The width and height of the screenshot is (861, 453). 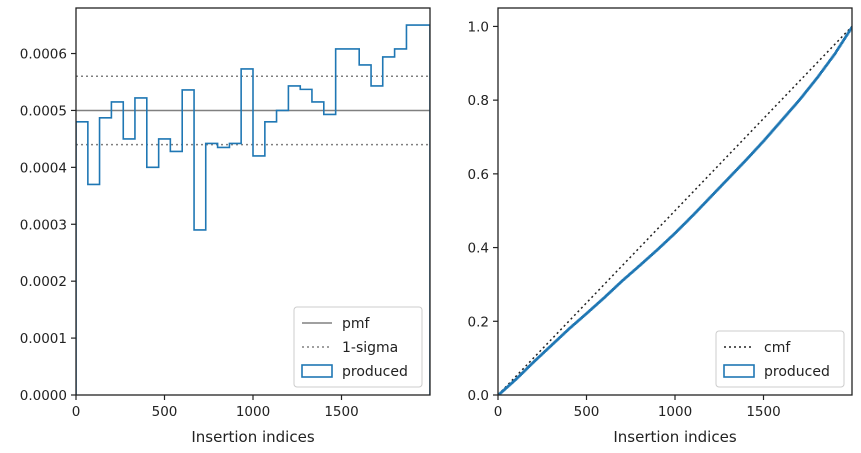 What do you see at coordinates (478, 27) in the screenshot?
I see `y-tick-label: 1.0` at bounding box center [478, 27].